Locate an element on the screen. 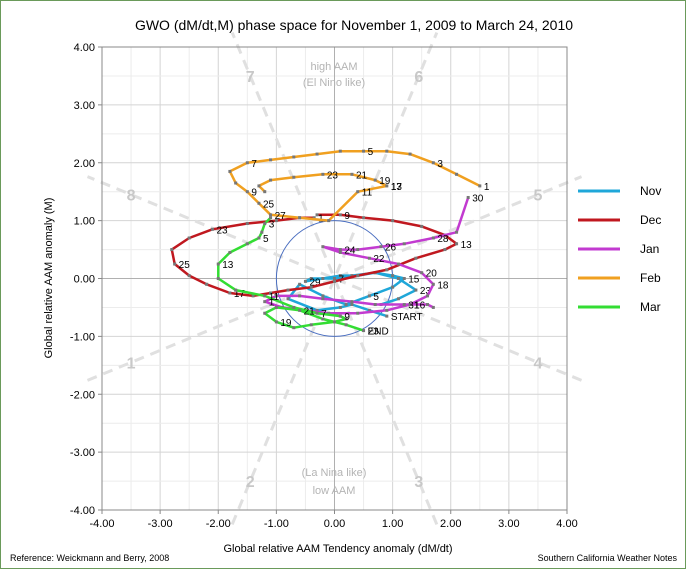  point-label: 19 is located at coordinates (385, 181).